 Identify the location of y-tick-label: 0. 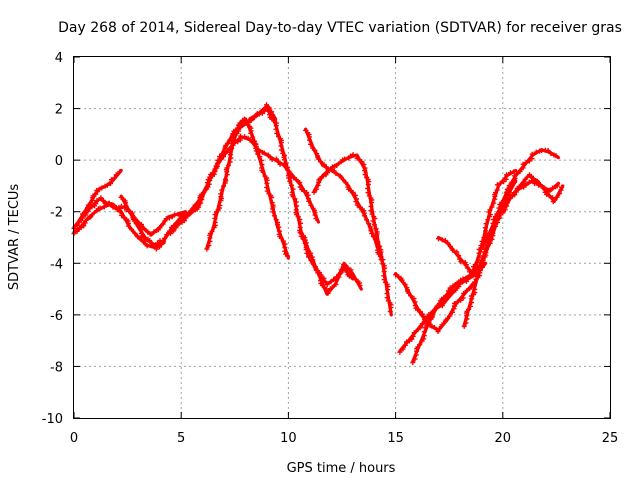
(59, 161).